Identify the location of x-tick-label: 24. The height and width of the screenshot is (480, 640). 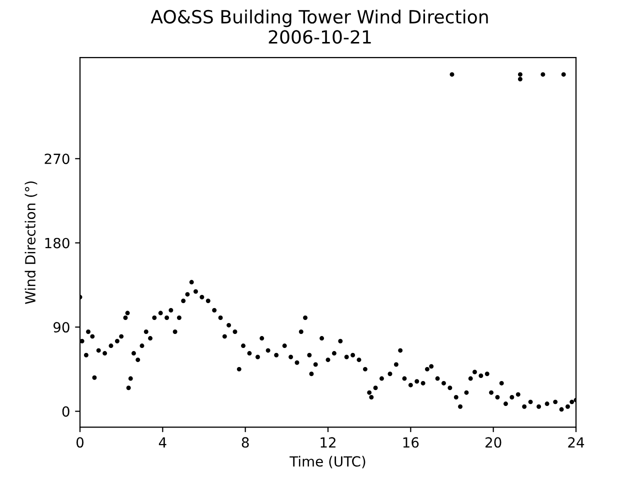
(576, 442).